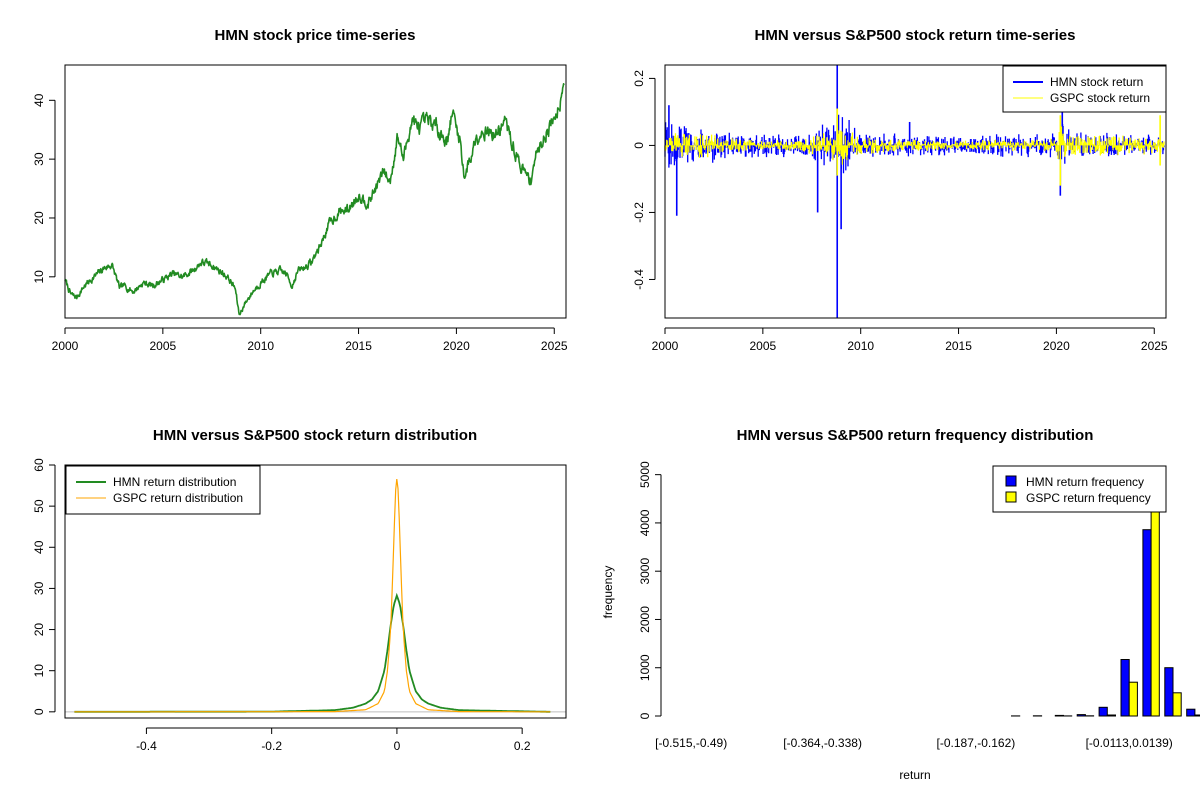 The image size is (1200, 800). What do you see at coordinates (645, 667) in the screenshot?
I see `y-tick-label: 1000` at bounding box center [645, 667].